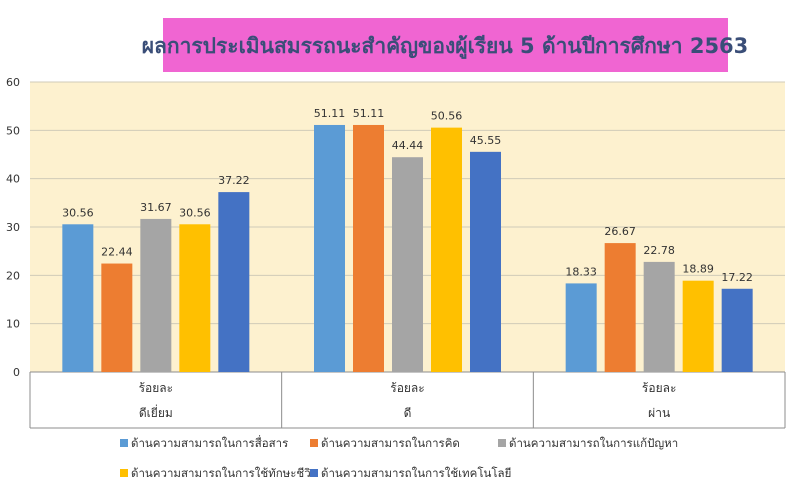 The image size is (800, 504). I want to click on data-label: 44.44, so click(408, 145).